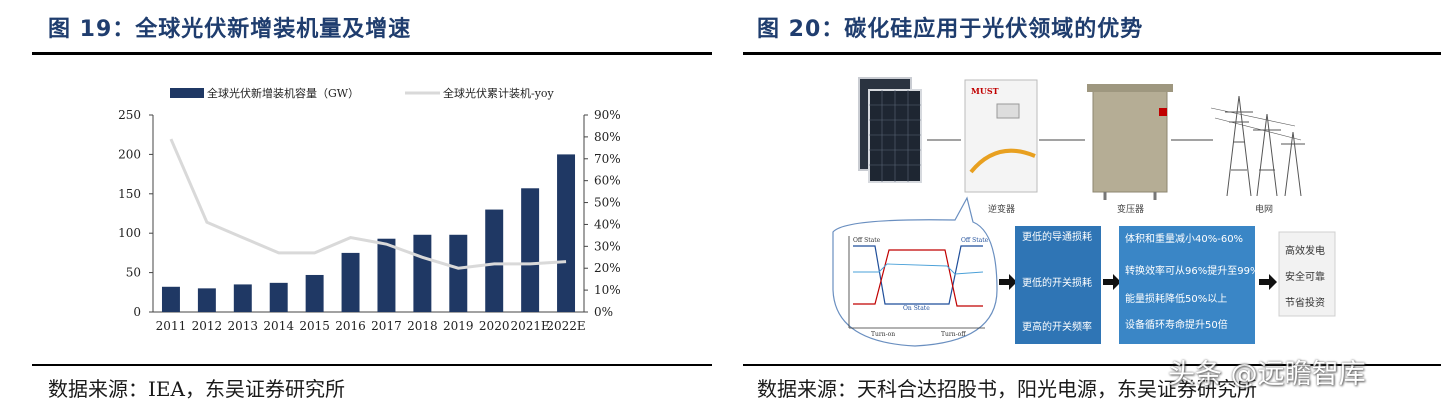  Describe the element at coordinates (129, 233) in the screenshot. I see `left-tick-label: 100` at that location.